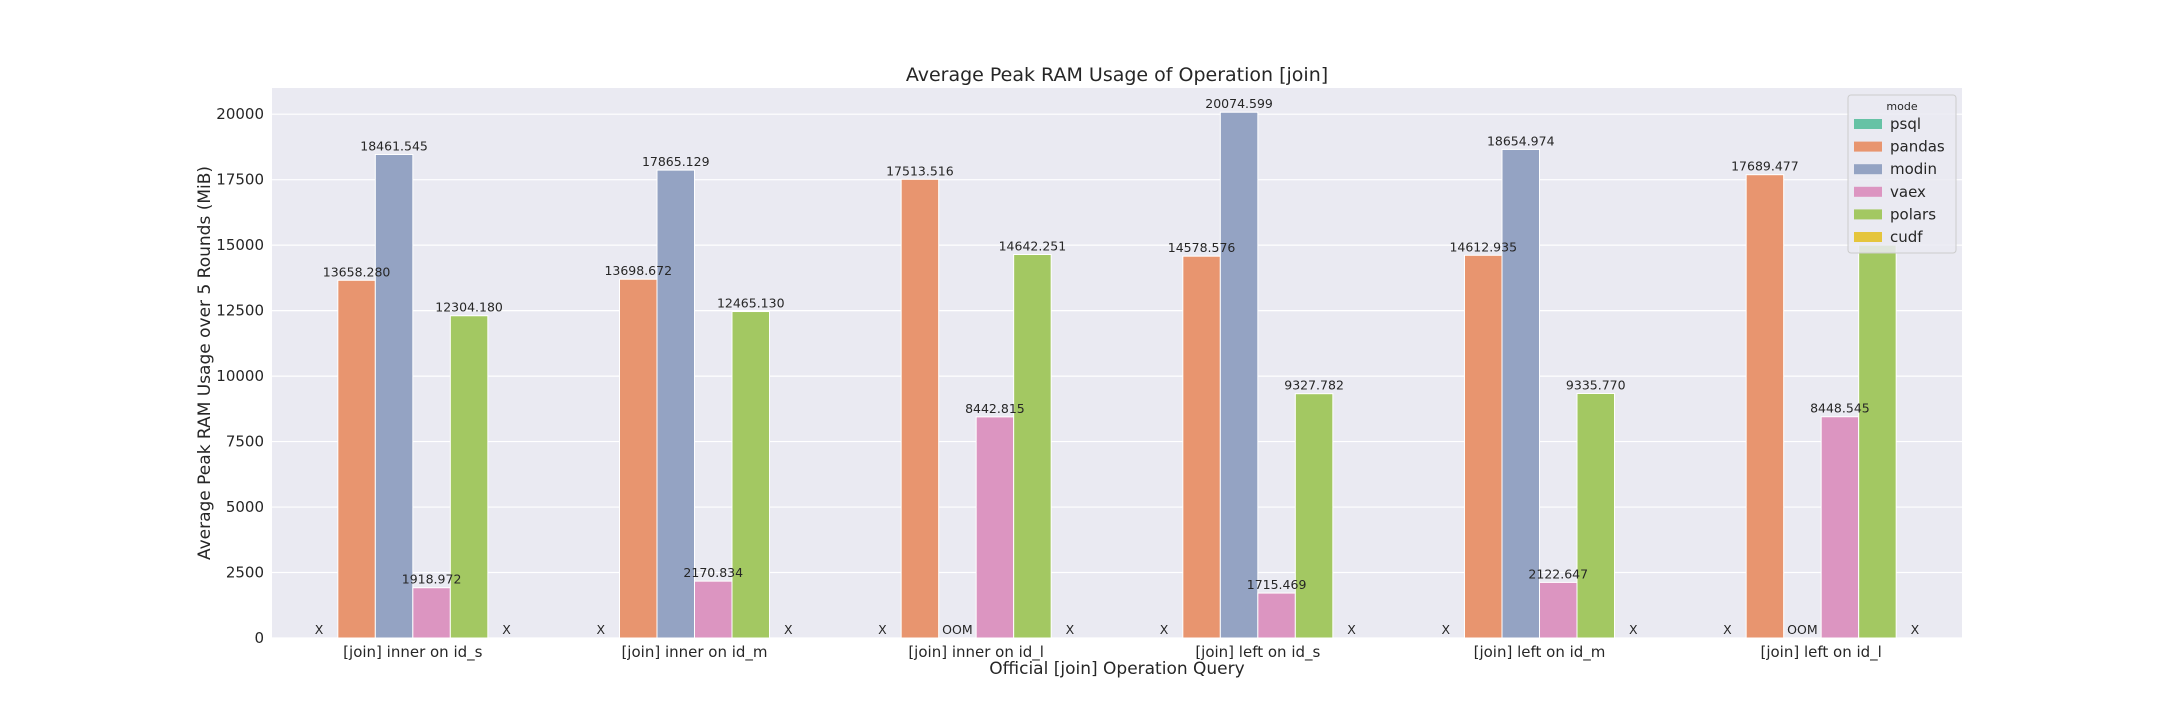  What do you see at coordinates (1868, 146) in the screenshot?
I see `legend-swatch-pandas` at bounding box center [1868, 146].